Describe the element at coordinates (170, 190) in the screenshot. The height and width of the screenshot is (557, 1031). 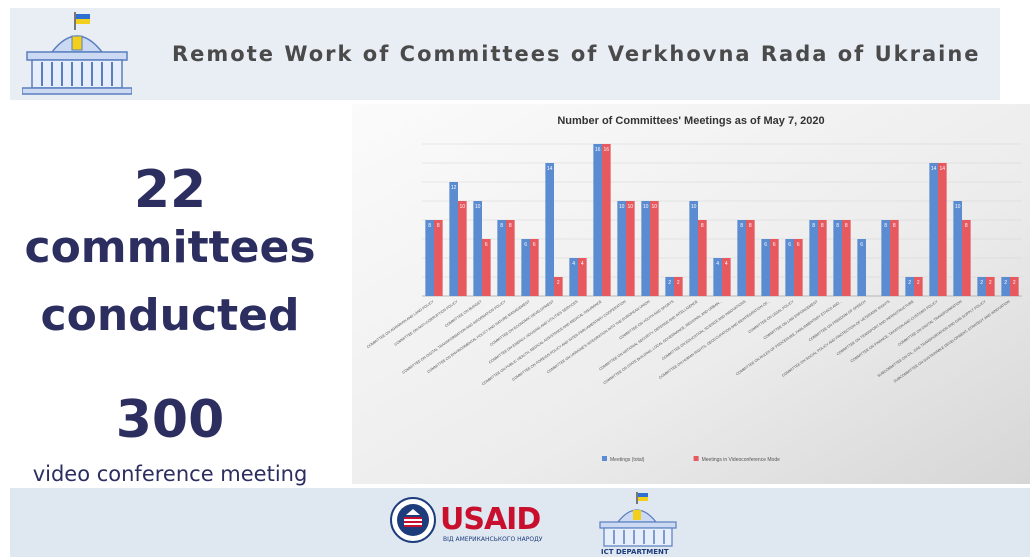
I see `committee-count: 22` at that location.